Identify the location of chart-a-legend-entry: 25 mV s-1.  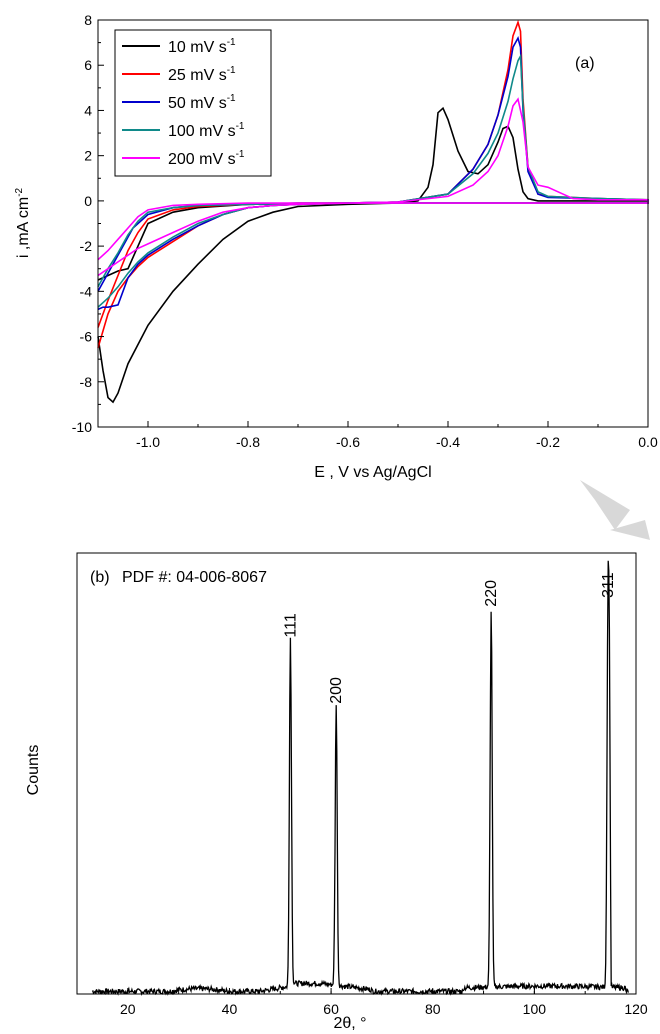
(202, 74).